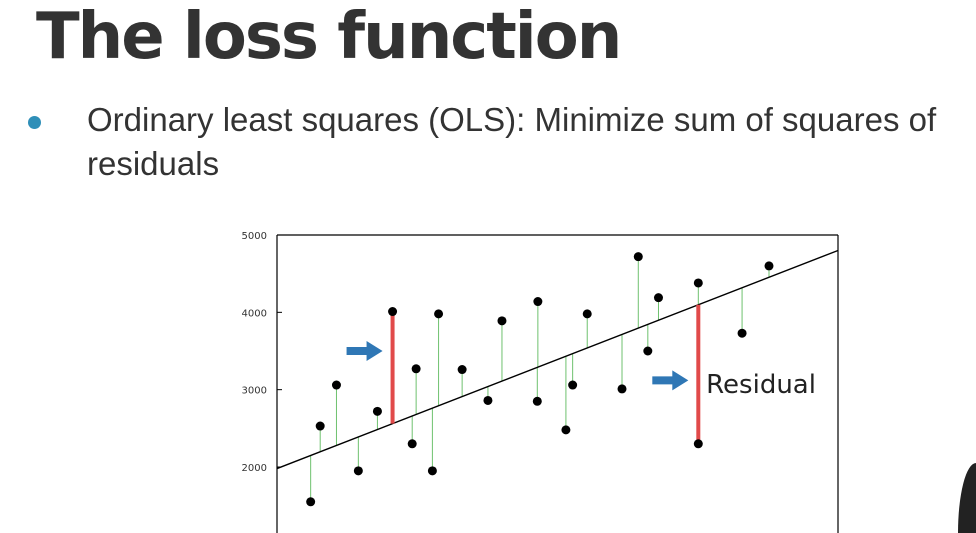 Image resolution: width=976 pixels, height=533 pixels. Describe the element at coordinates (254, 391) in the screenshot. I see `y-tick-label: 3000` at that location.